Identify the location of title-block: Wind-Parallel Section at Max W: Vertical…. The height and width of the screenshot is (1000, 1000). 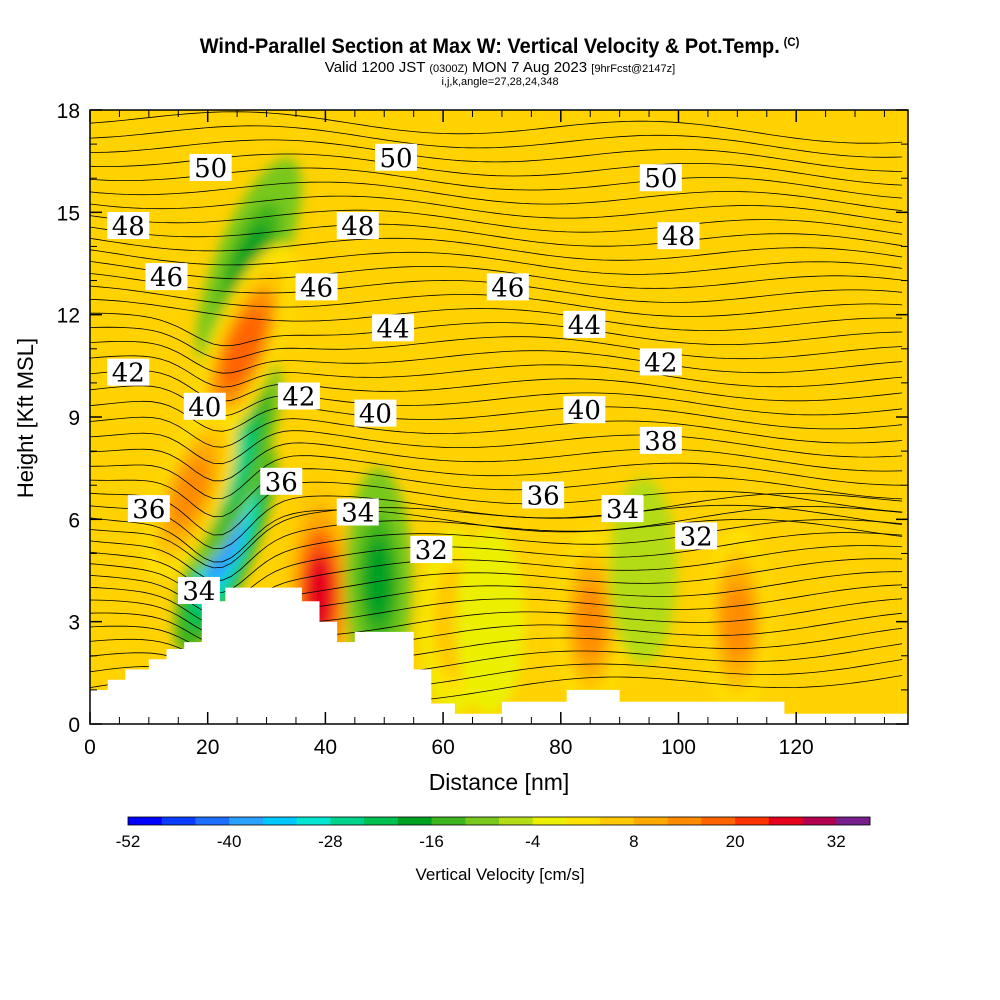
(500, 62).